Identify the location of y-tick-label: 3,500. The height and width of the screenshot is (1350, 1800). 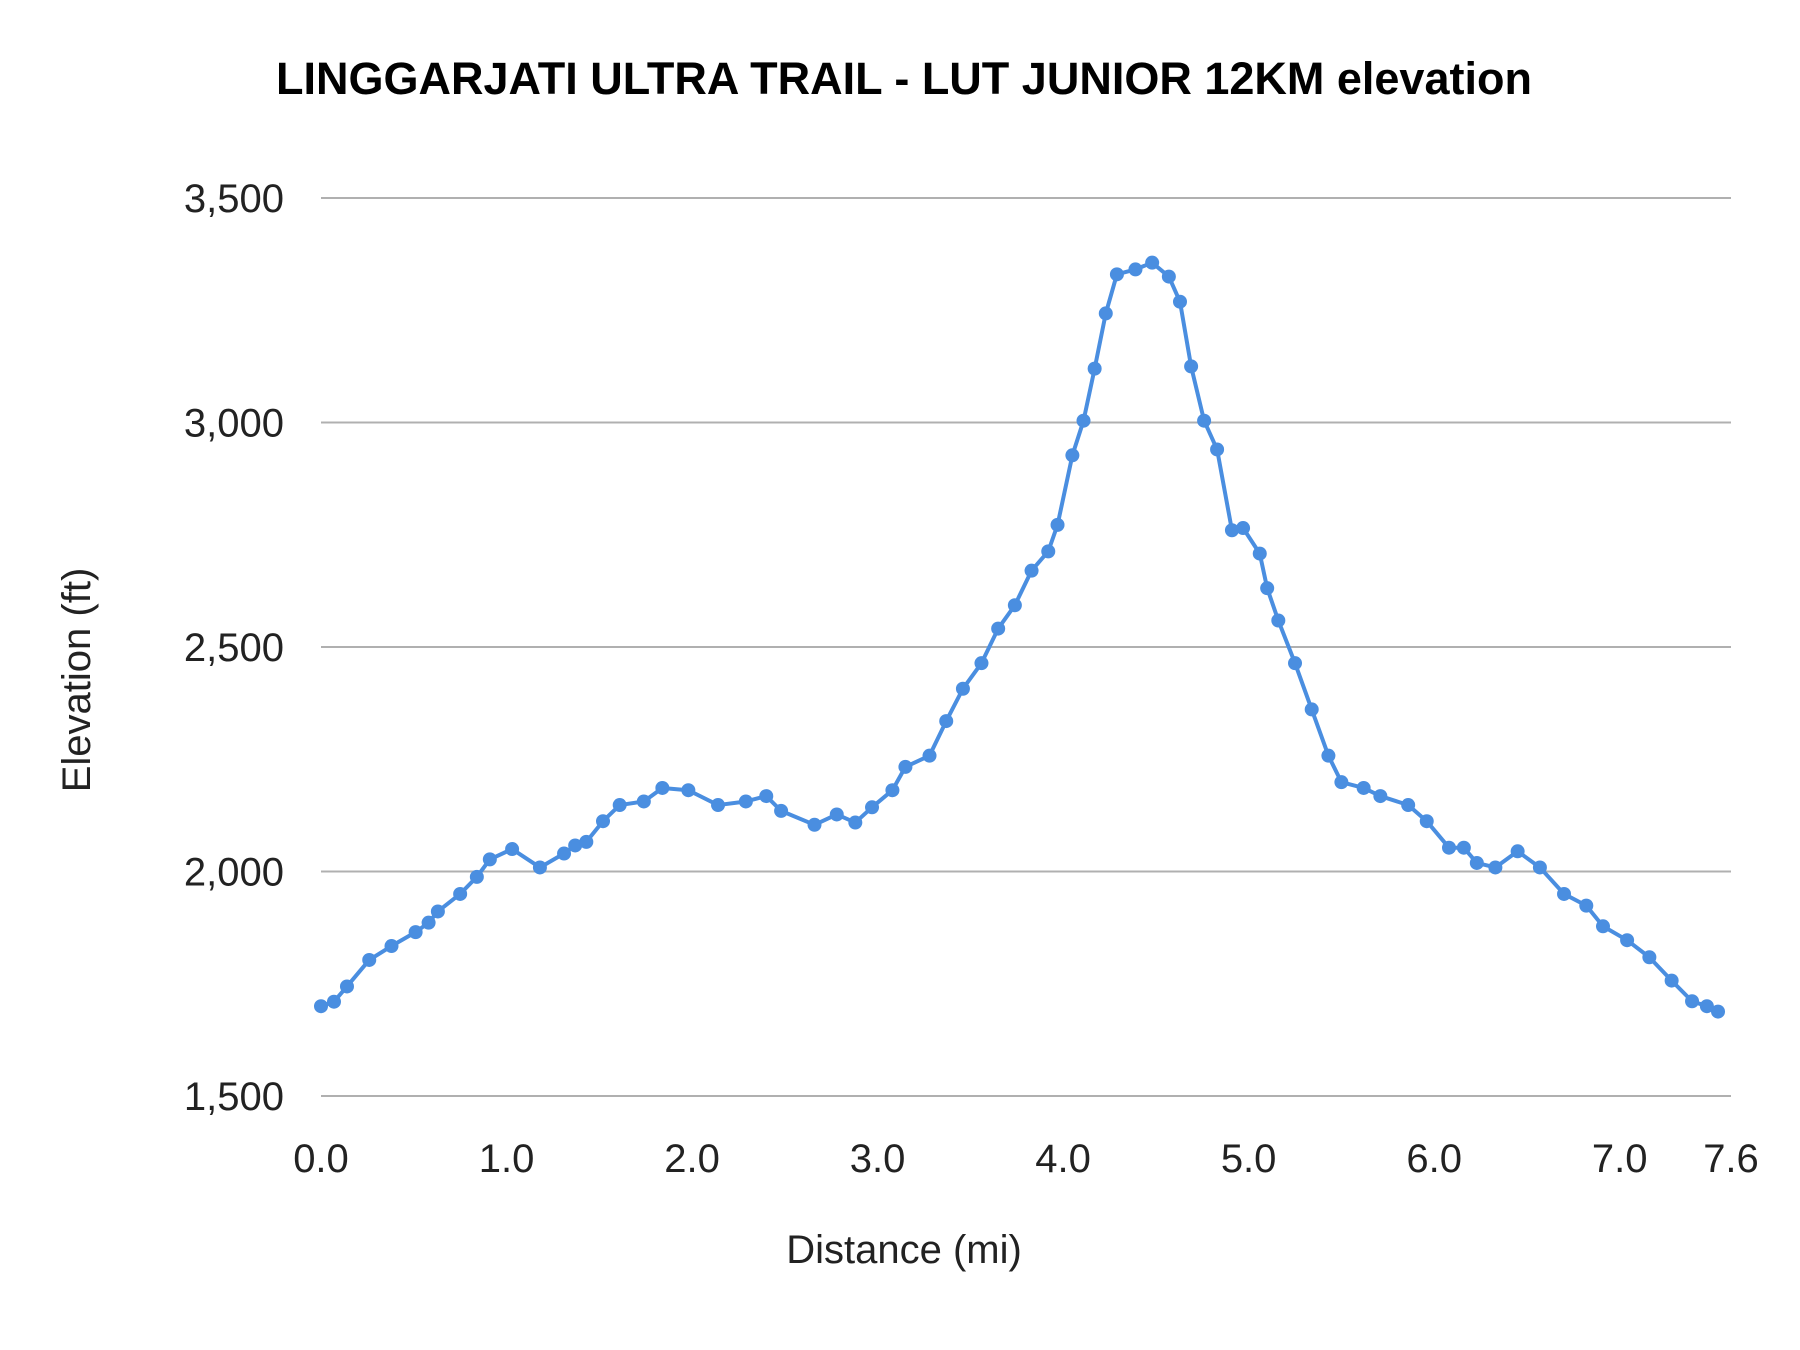
(234, 199).